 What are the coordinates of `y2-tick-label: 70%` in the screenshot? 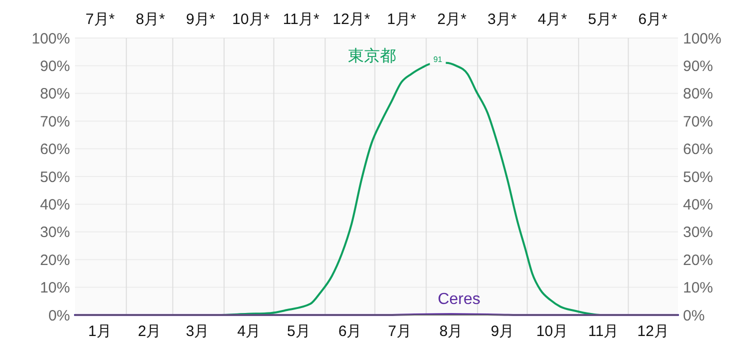 It's located at (698, 121).